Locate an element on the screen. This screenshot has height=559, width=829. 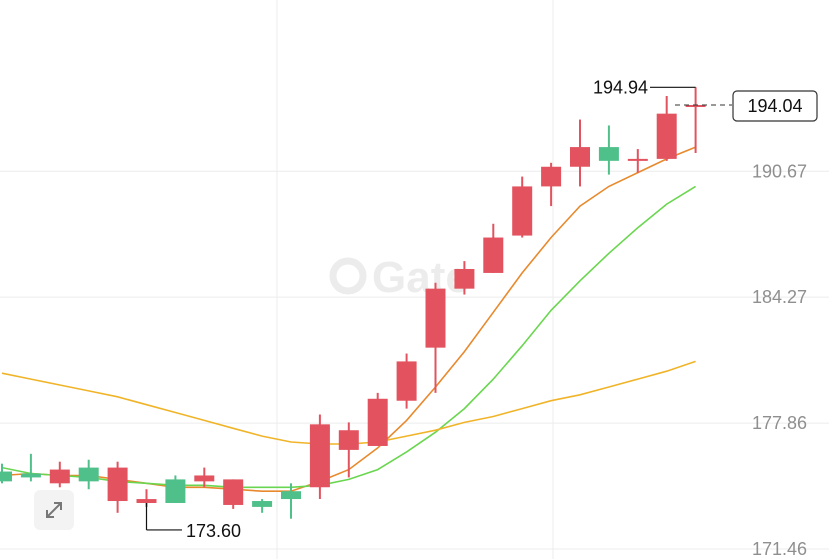
price-axis-labels: 190.67 184.27 177.86 171.46 is located at coordinates (779, 360).